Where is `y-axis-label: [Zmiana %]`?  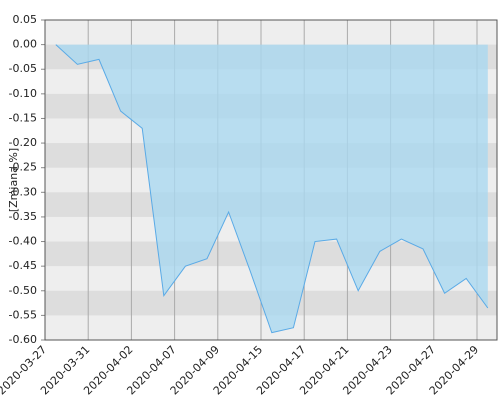 y-axis-label: [Zmiana %] is located at coordinates (13, 180).